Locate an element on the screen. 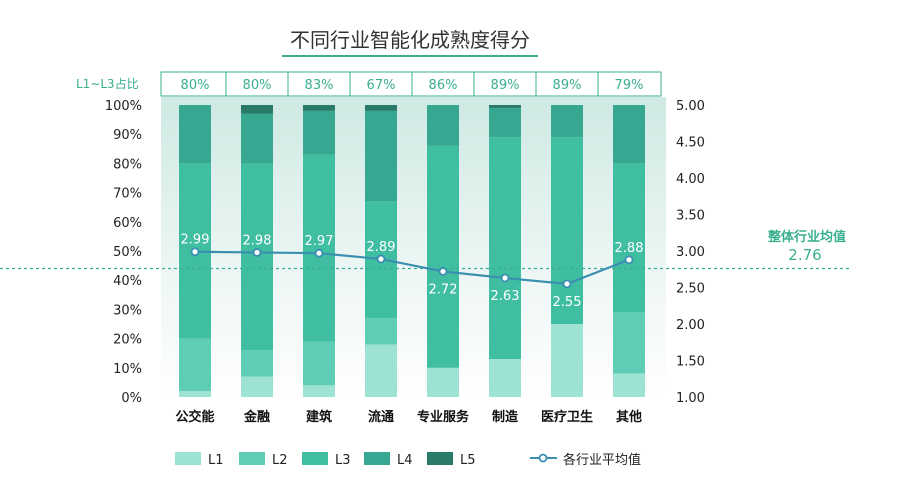  ratio-value: 86% is located at coordinates (443, 85).